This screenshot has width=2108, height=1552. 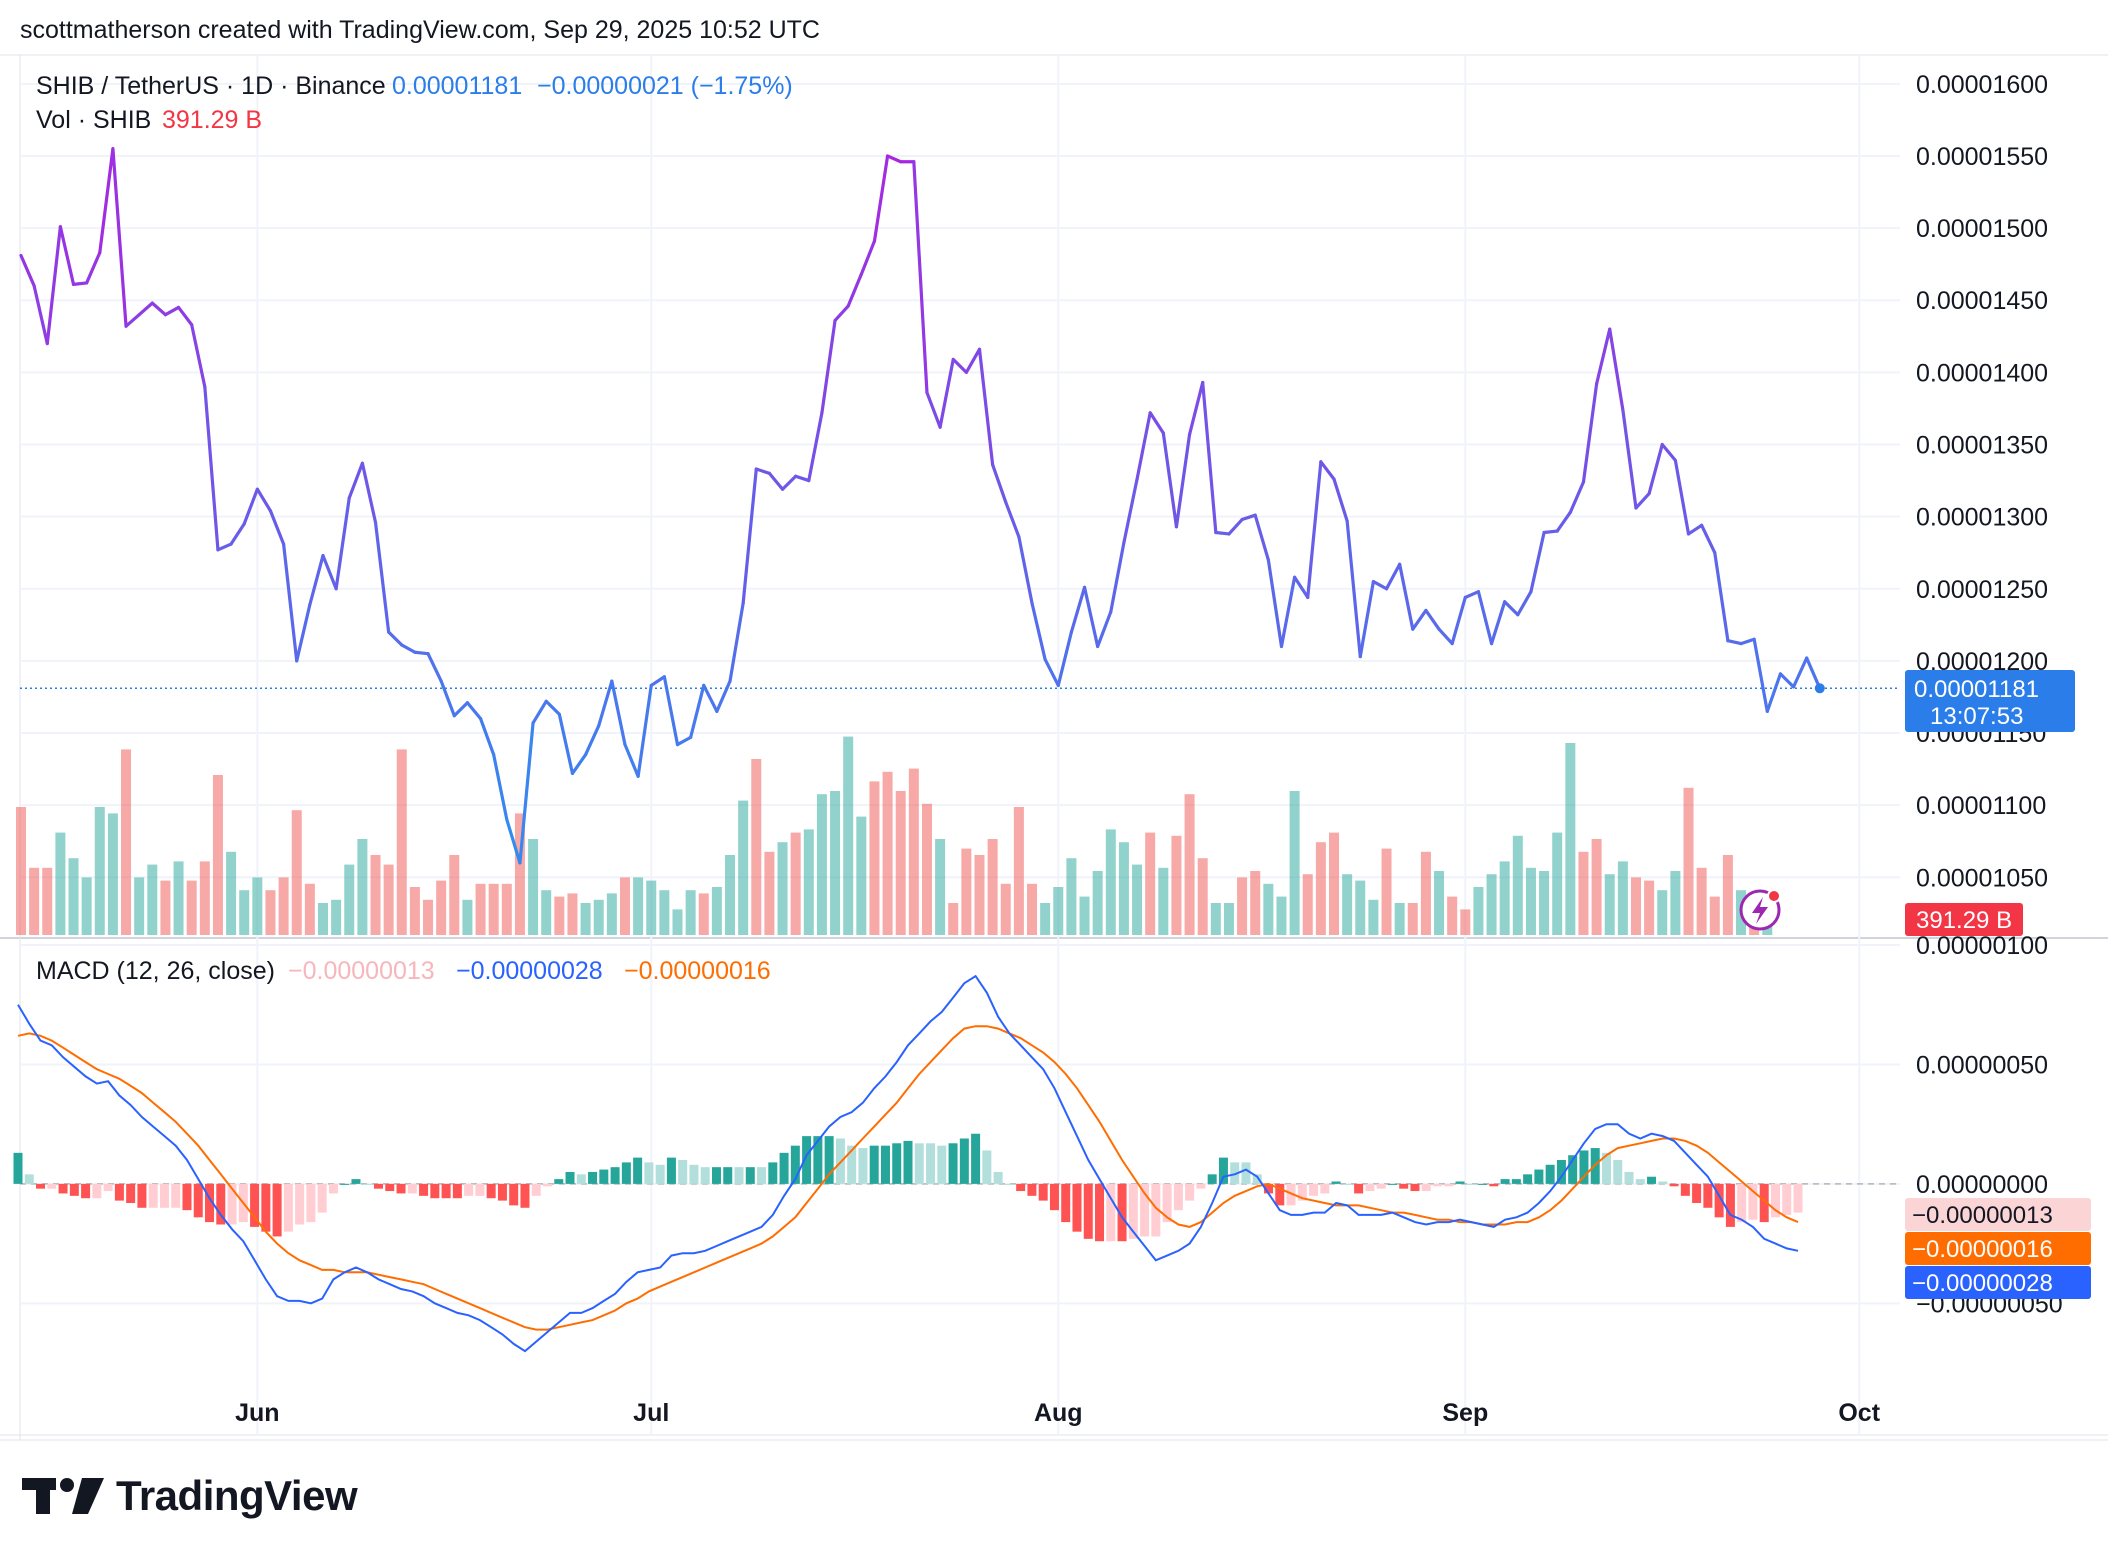 I want to click on price-tick-label: 0.00001300, so click(x=1982, y=518).